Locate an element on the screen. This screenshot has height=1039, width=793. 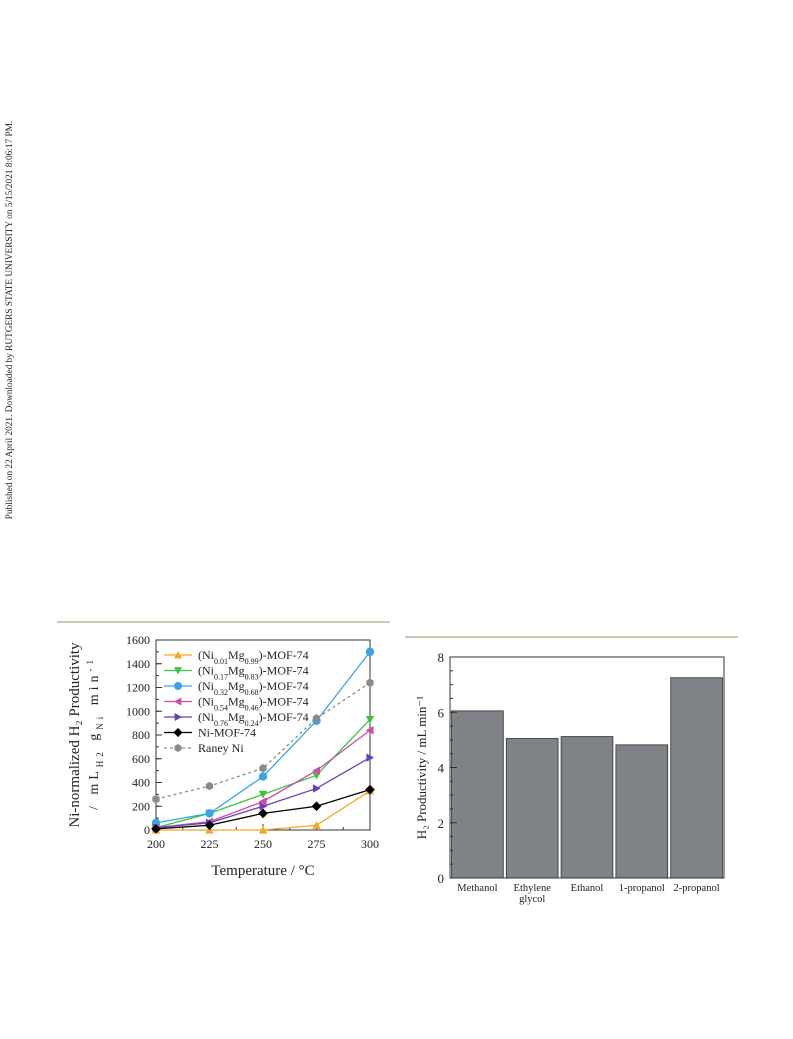
x-tick-label: 200 is located at coordinates (156, 844).